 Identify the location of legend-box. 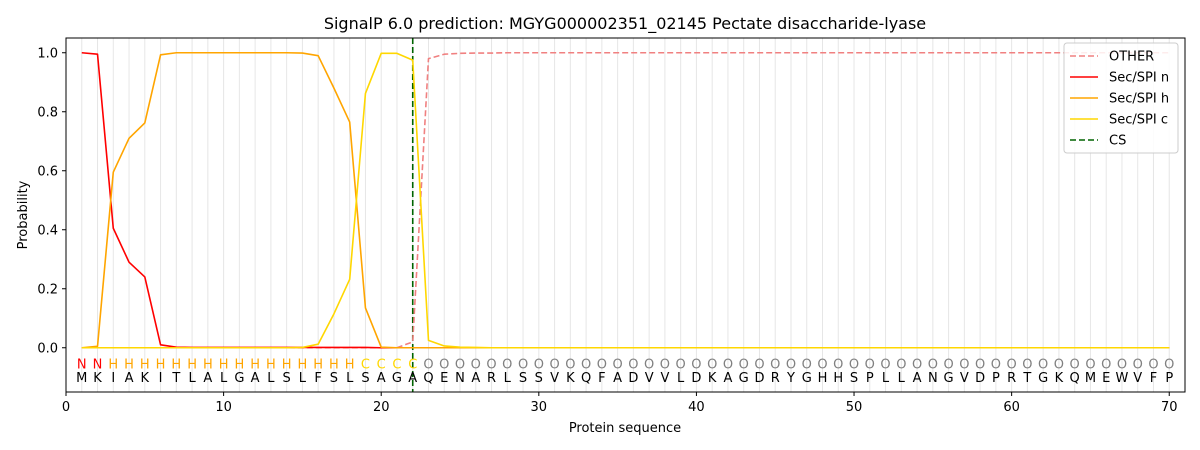
(1121, 98).